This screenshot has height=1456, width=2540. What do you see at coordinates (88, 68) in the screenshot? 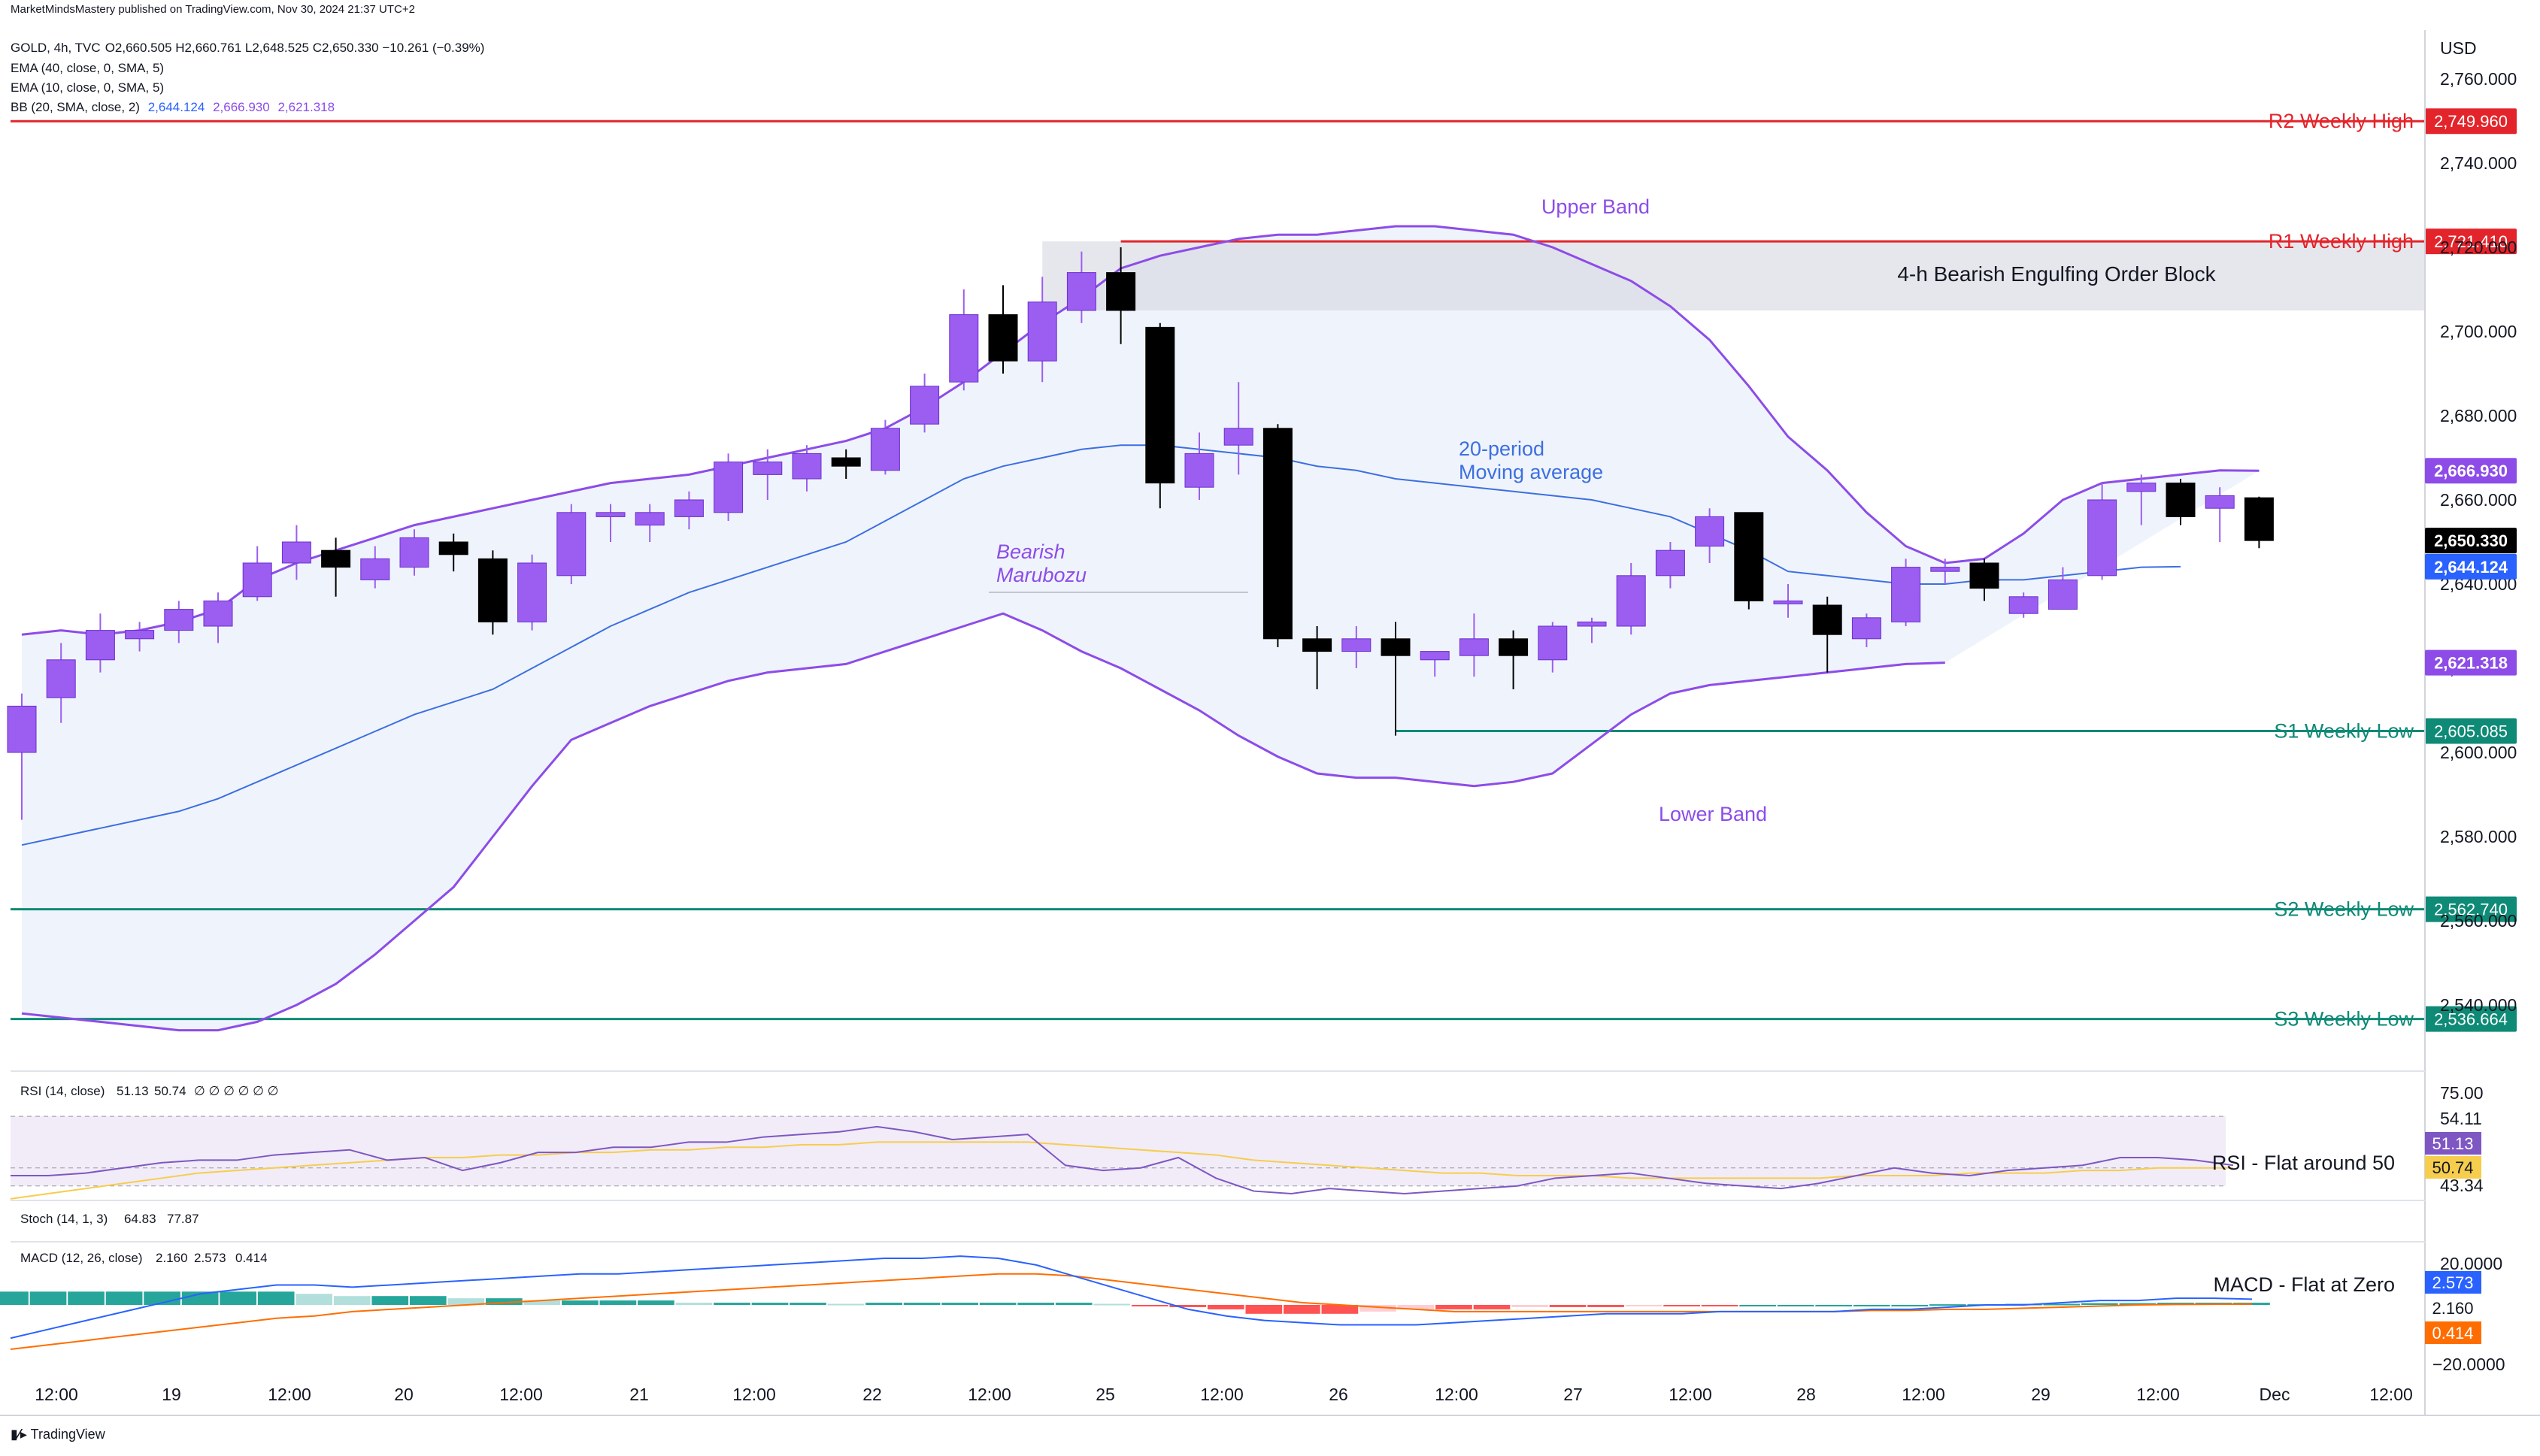
I see `ema40-legend: EMA (40, close, 0, SMA, 5)` at bounding box center [88, 68].